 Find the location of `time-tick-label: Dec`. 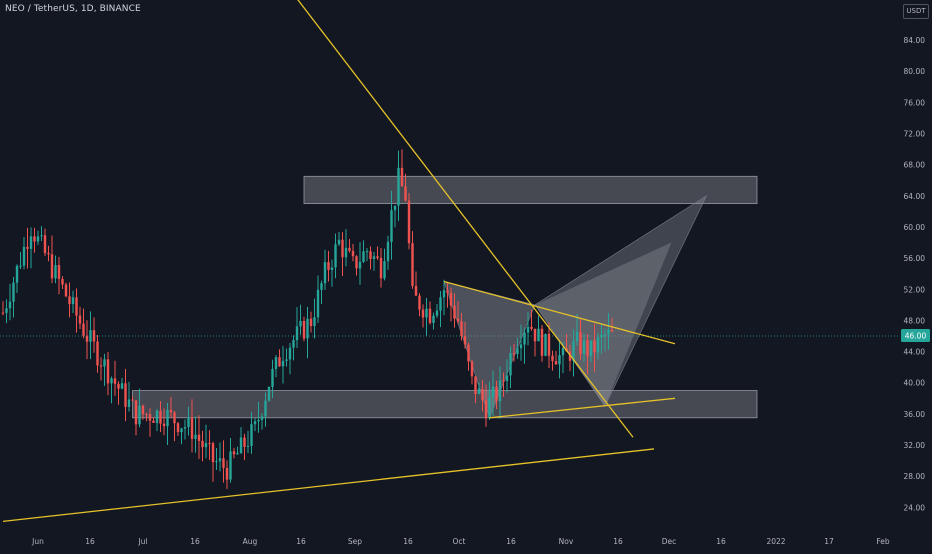

time-tick-label: Dec is located at coordinates (669, 541).